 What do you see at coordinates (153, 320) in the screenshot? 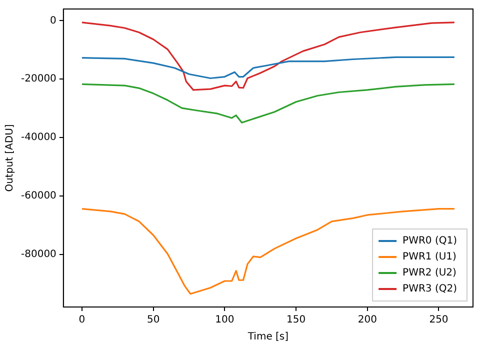
I see `x-tick-label: 50` at bounding box center [153, 320].